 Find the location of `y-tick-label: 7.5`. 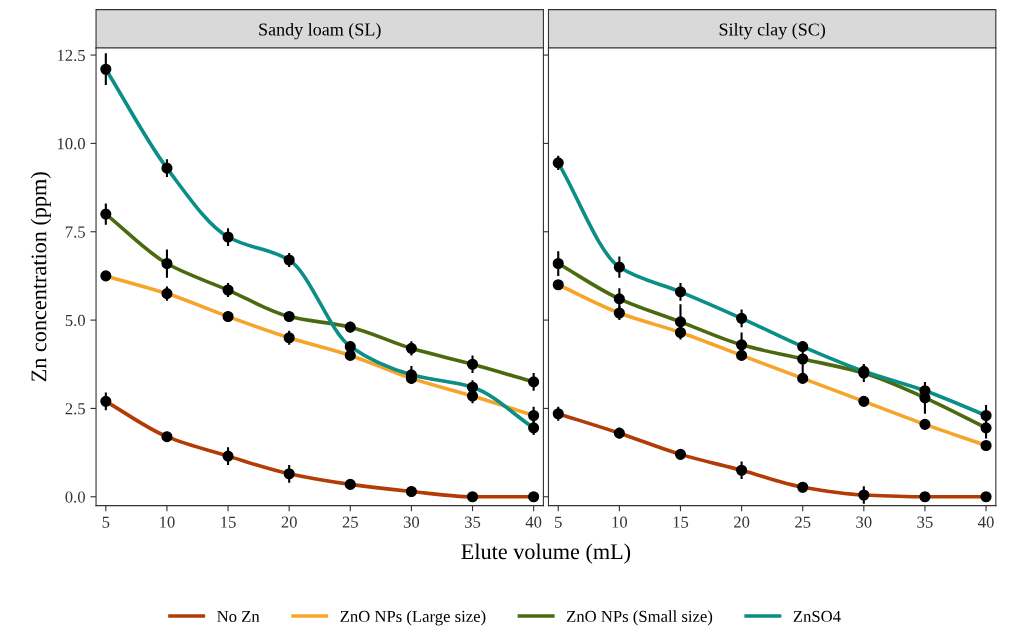

y-tick-label: 7.5 is located at coordinates (75, 232).